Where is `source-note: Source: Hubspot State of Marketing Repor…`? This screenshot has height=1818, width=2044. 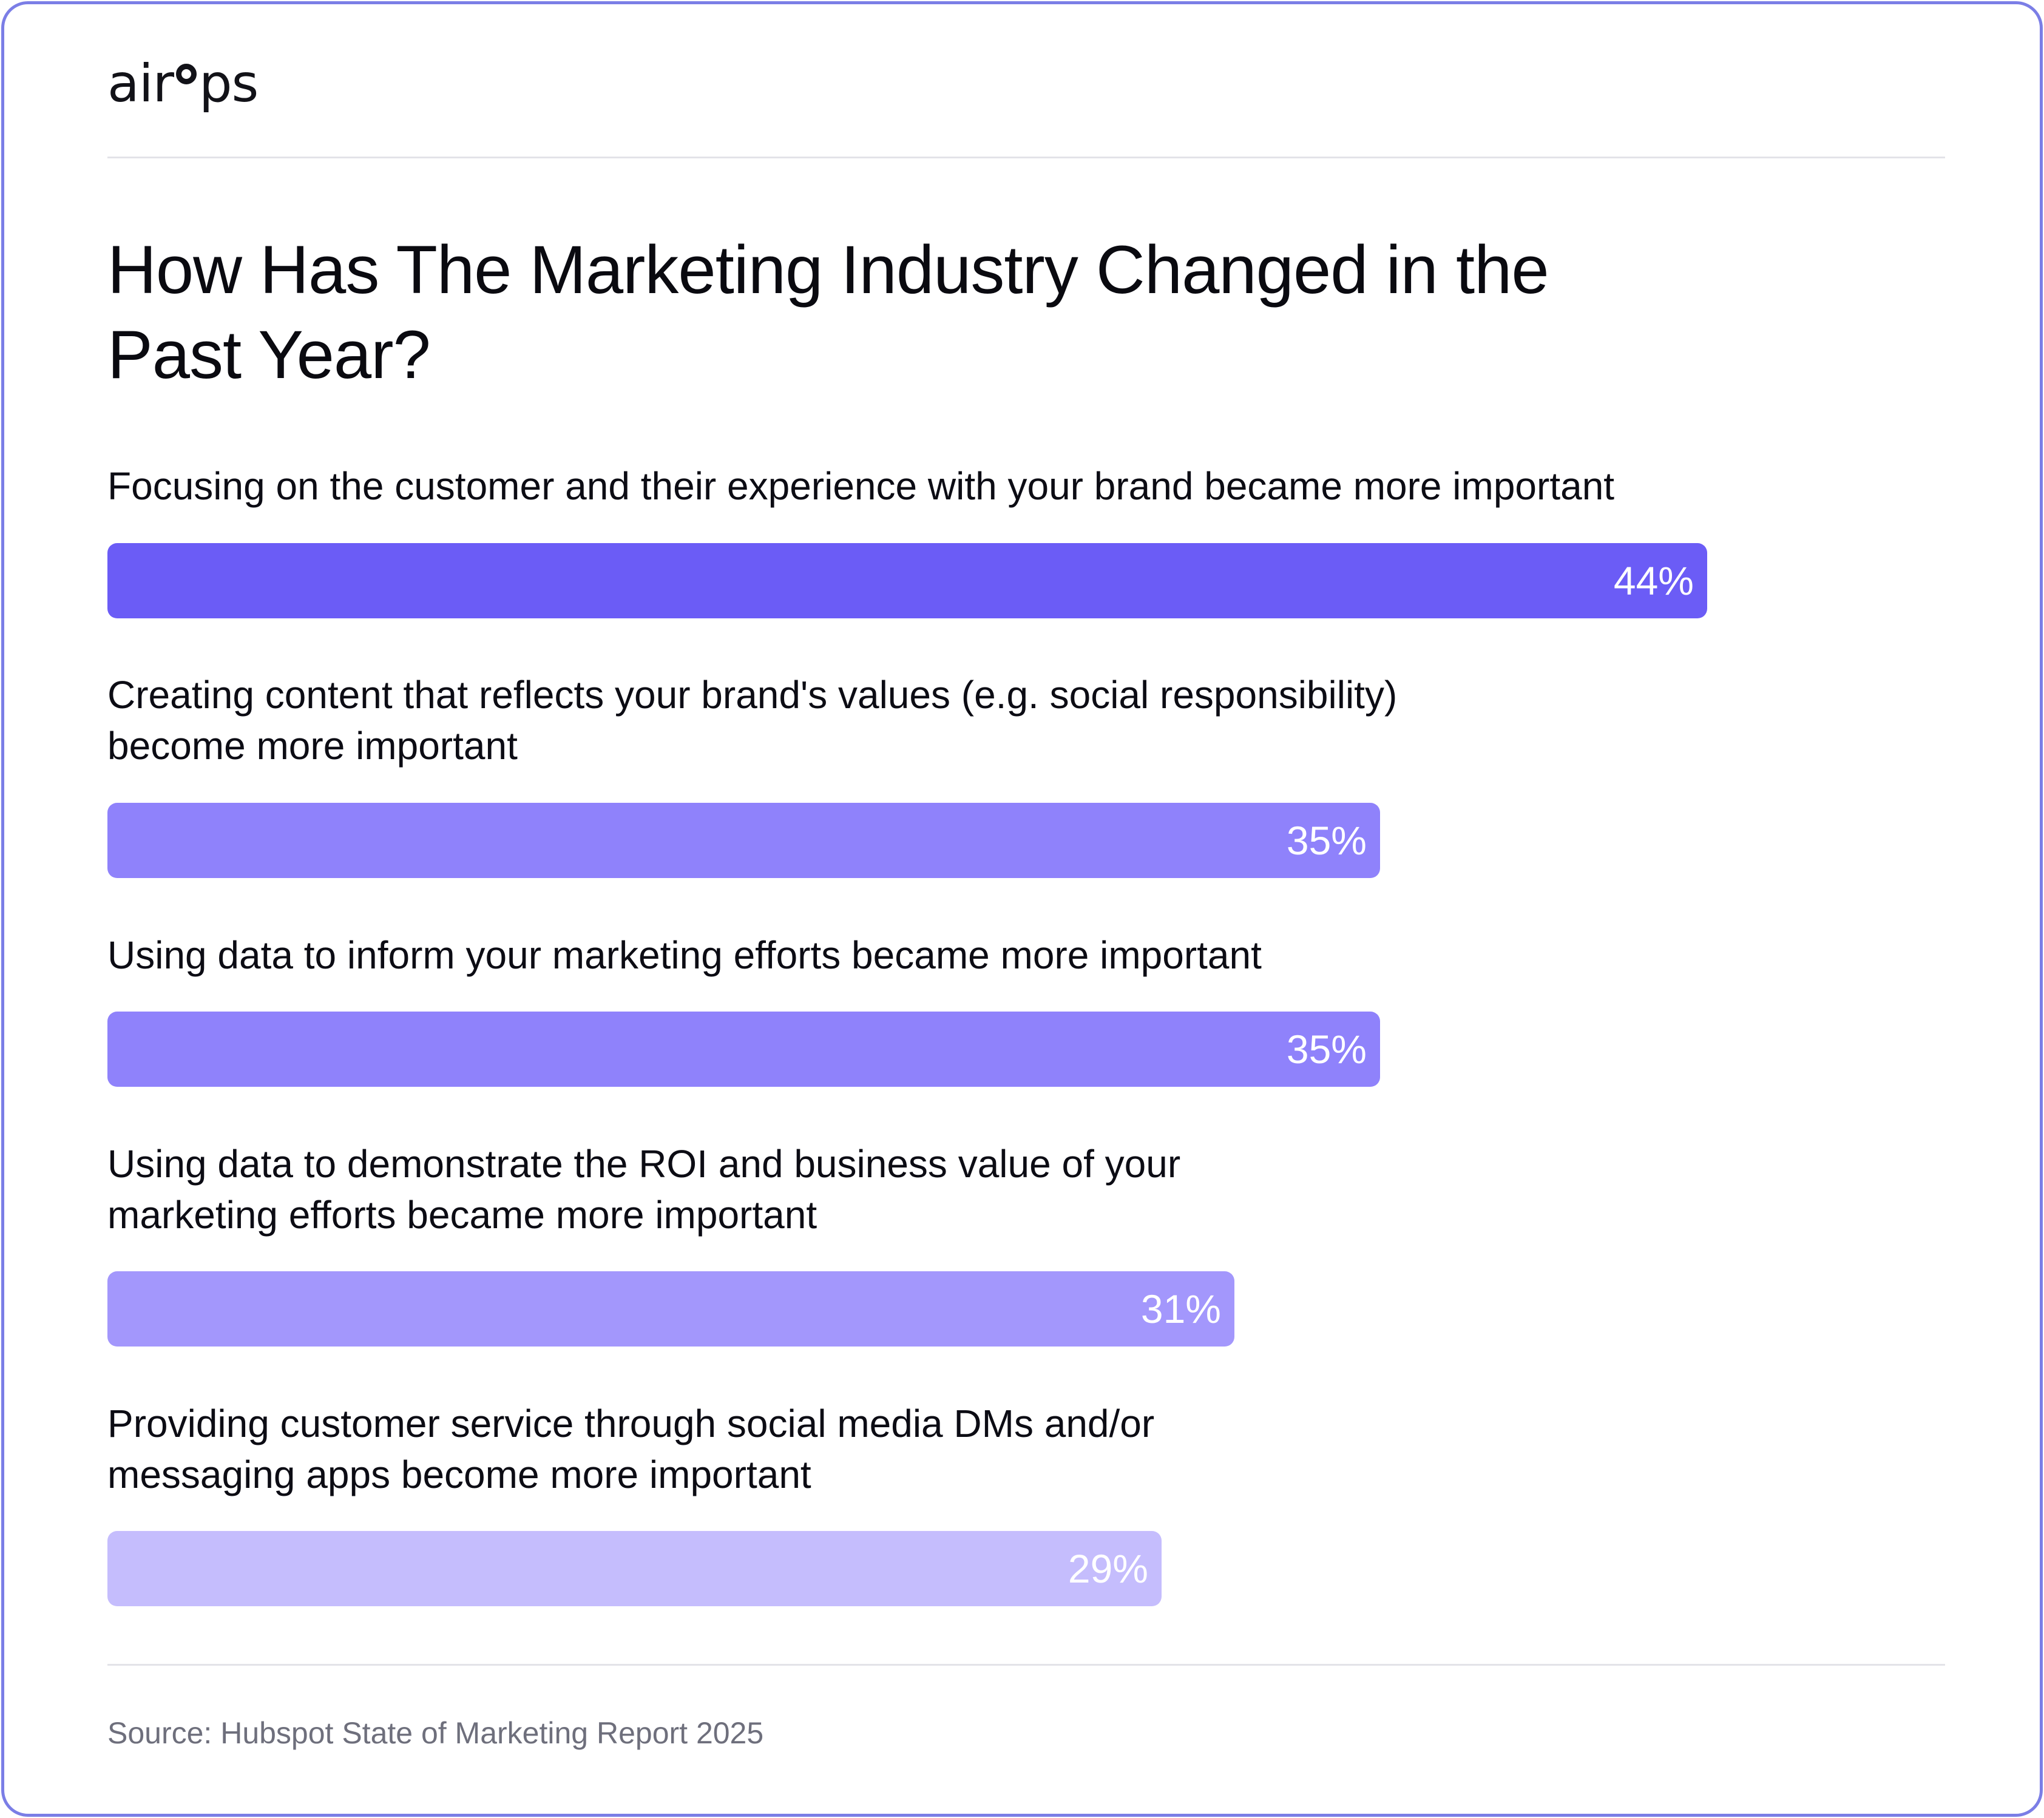 source-note: Source: Hubspot State of Marketing Repor… is located at coordinates (435, 1733).